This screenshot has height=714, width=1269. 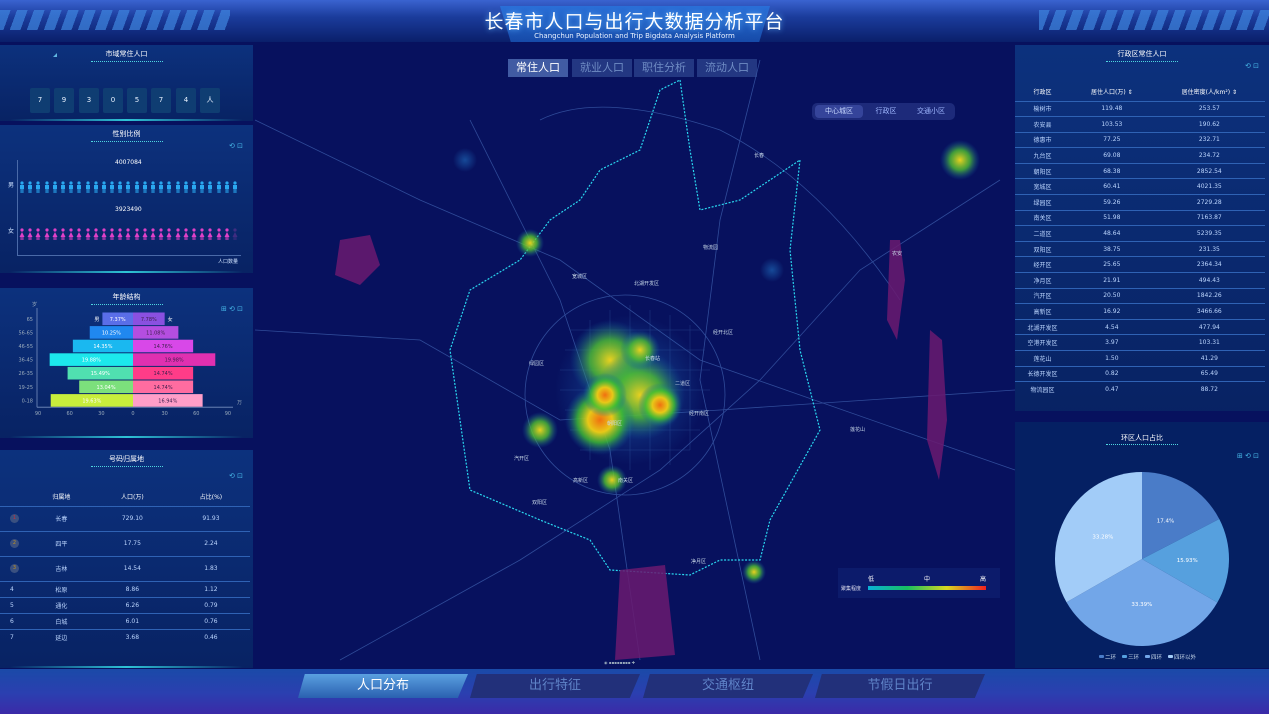 I want to click on legend-title: 聚集程度, so click(x=851, y=589).